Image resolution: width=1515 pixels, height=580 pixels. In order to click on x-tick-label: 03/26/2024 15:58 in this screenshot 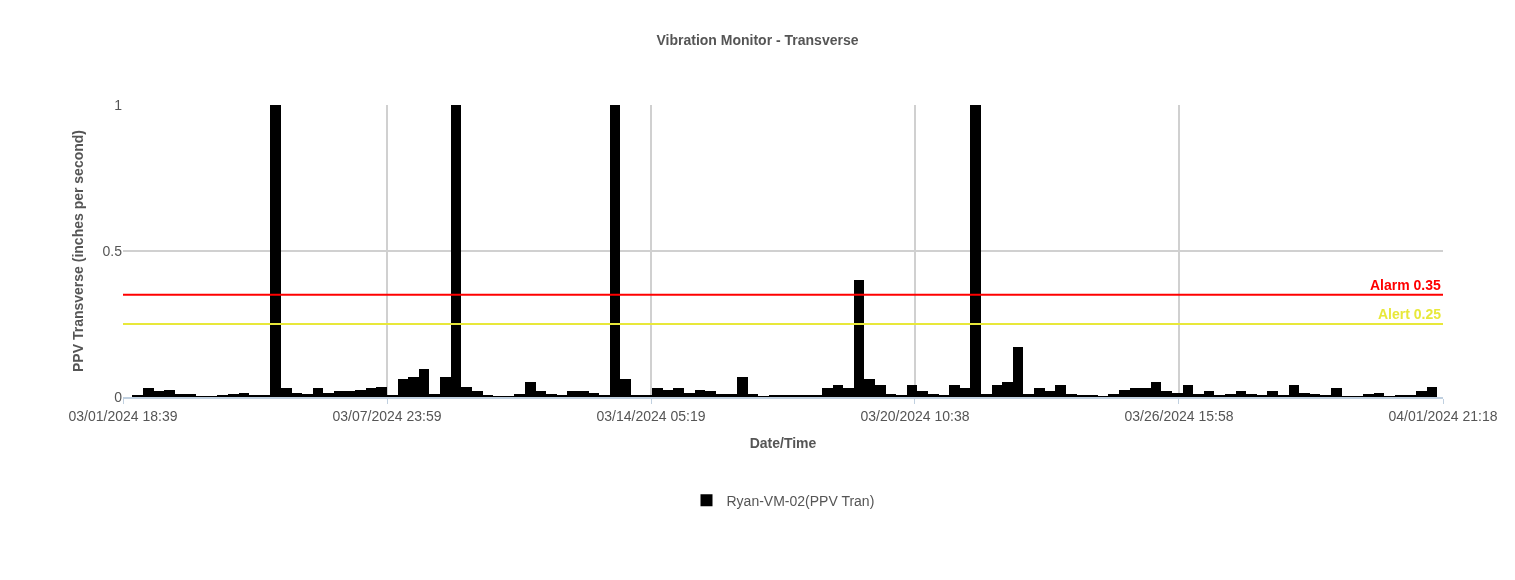, I will do `click(1179, 415)`.